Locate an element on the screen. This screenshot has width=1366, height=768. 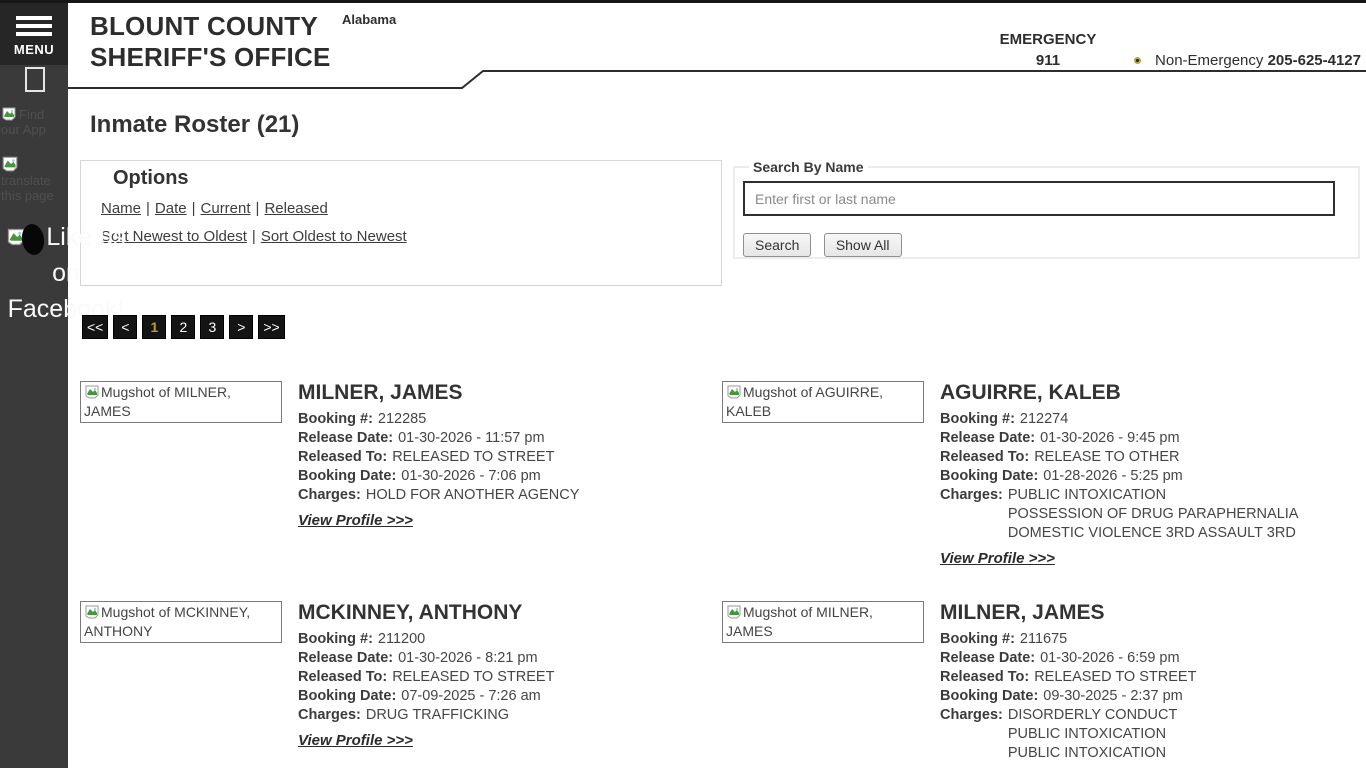
facebook-icon is located at coordinates (33, 239).